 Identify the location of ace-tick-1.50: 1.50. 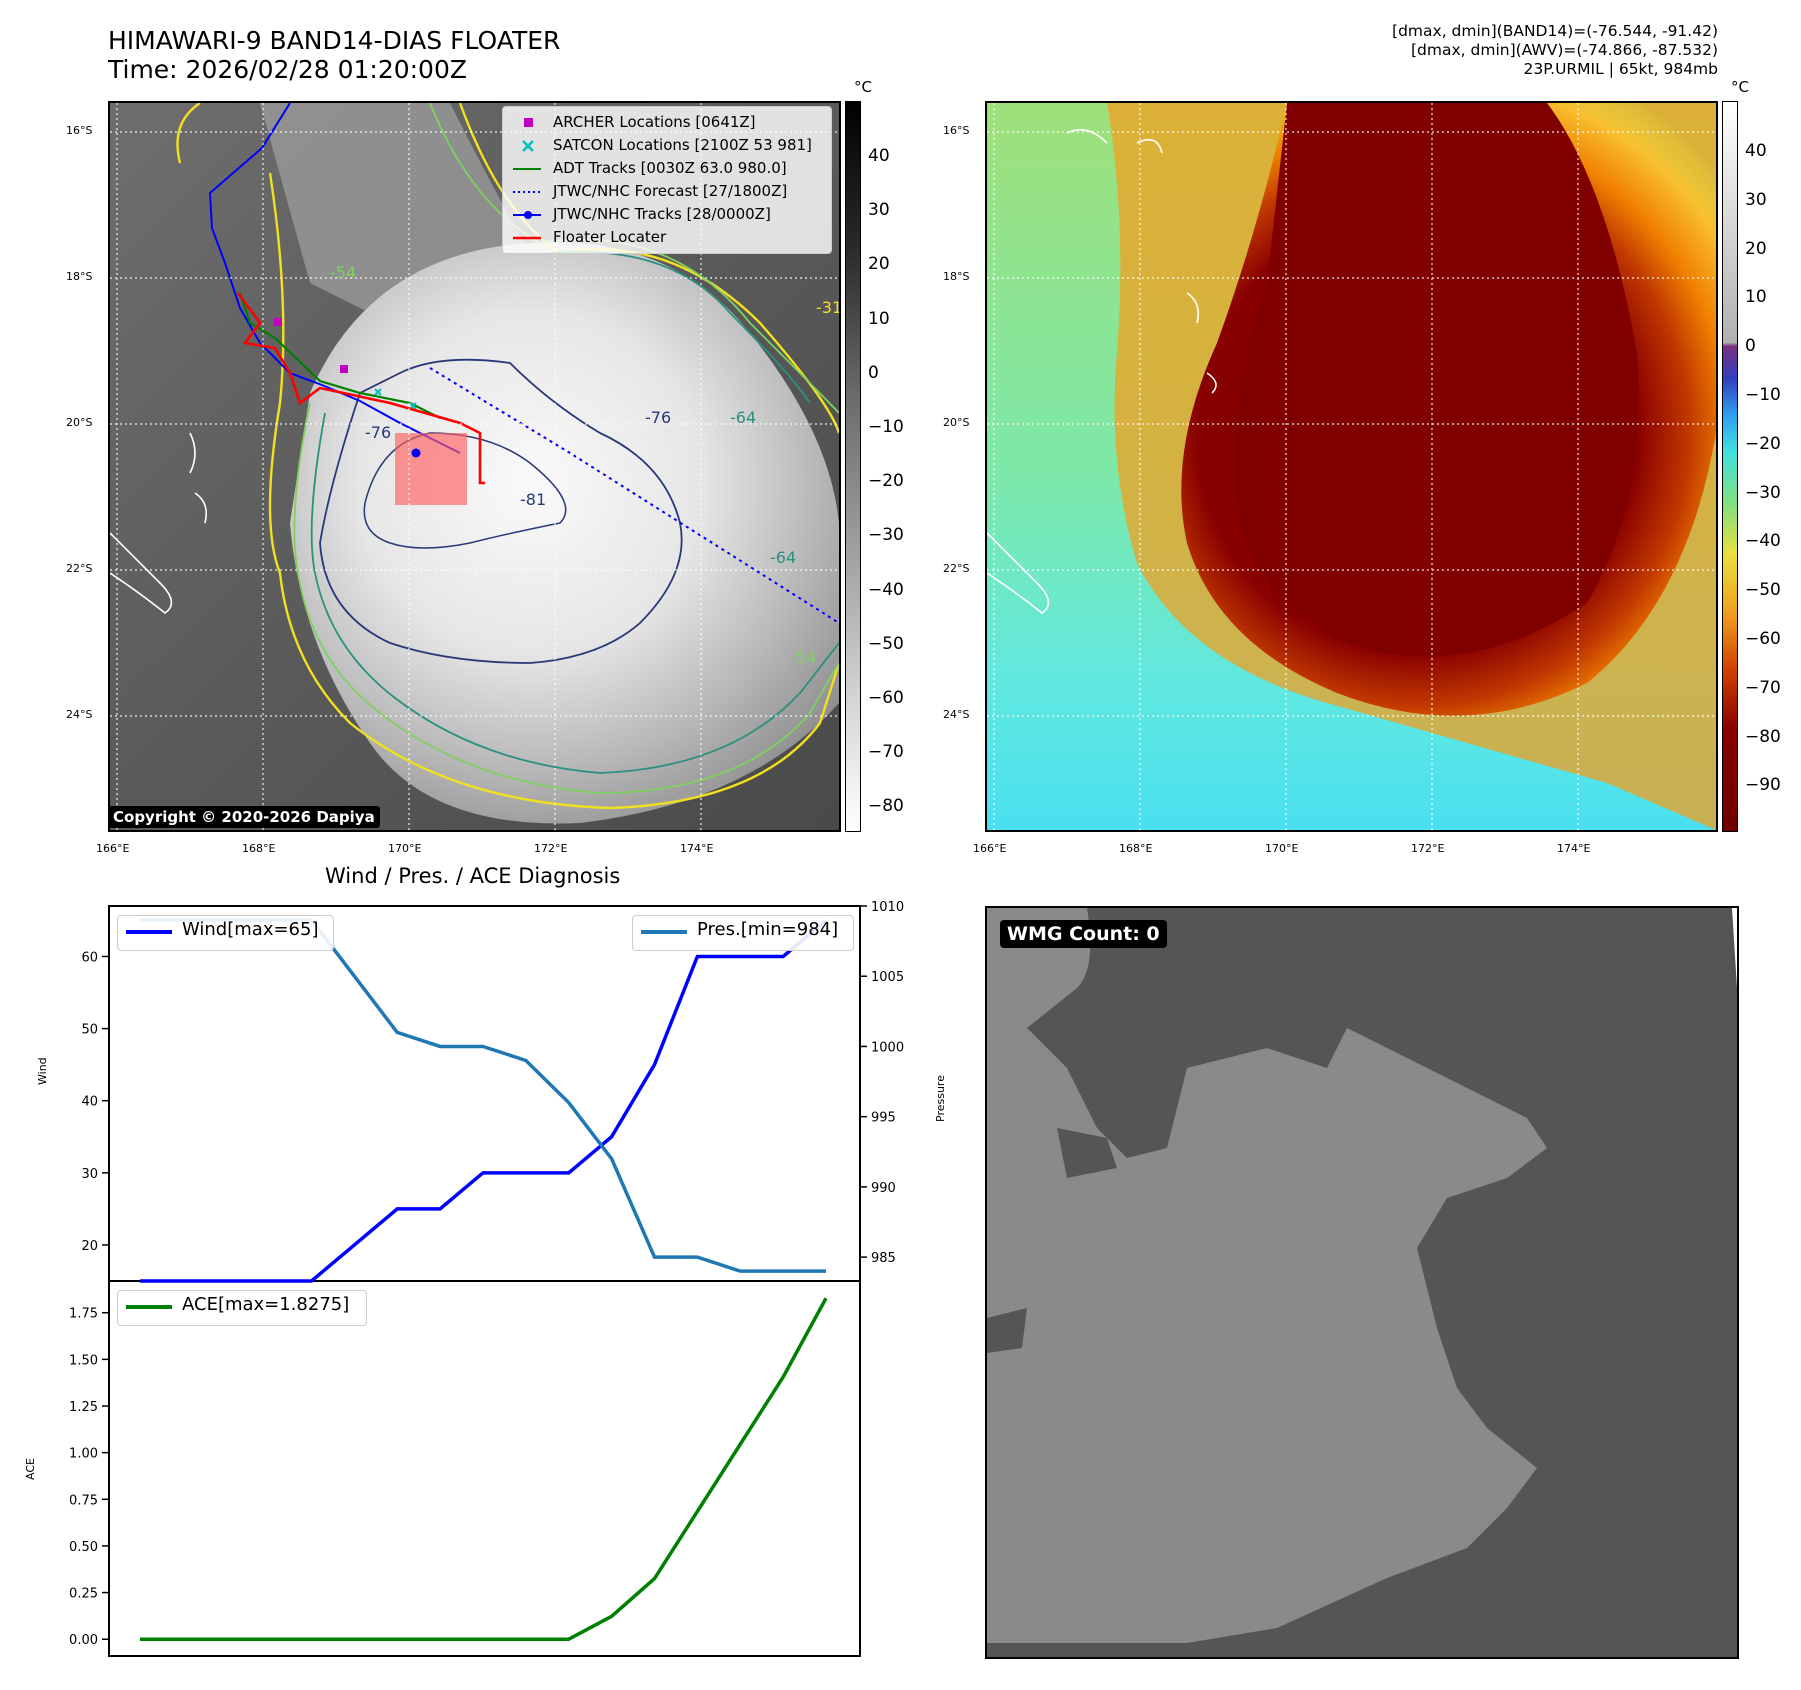
(83, 1360).